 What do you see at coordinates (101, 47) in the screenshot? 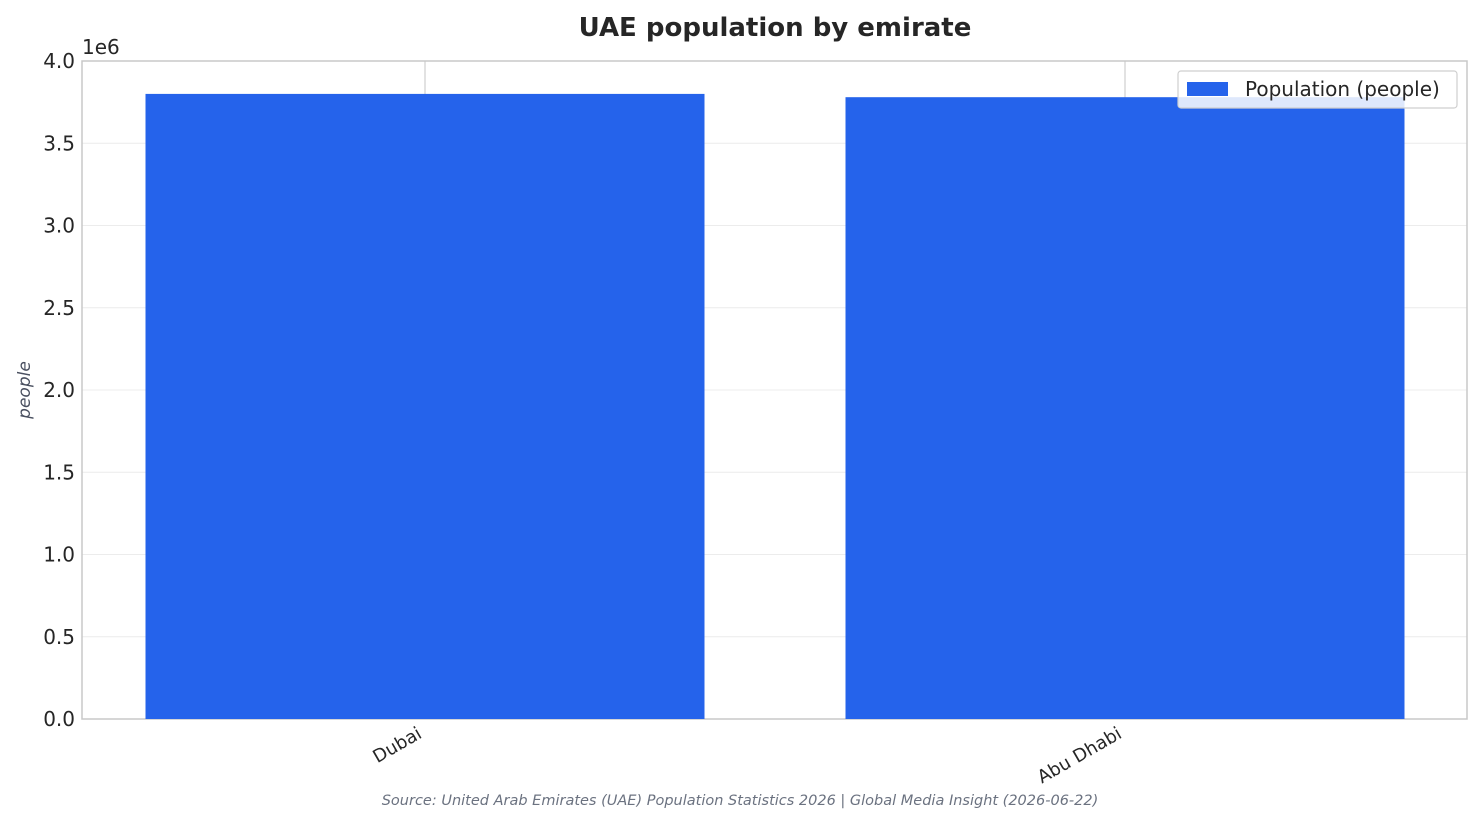
I see `y-axis-multiplier: 1e6` at bounding box center [101, 47].